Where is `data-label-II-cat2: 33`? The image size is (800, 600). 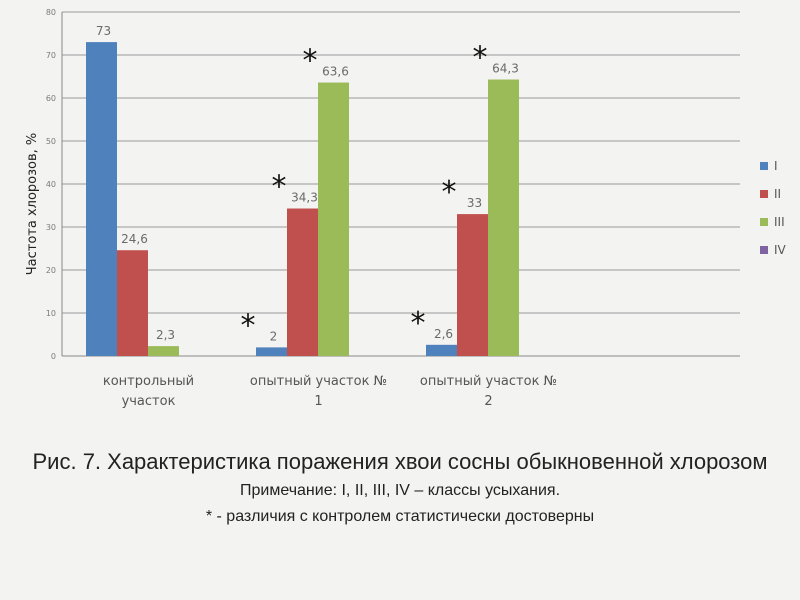
data-label-II-cat2: 33 is located at coordinates (474, 203).